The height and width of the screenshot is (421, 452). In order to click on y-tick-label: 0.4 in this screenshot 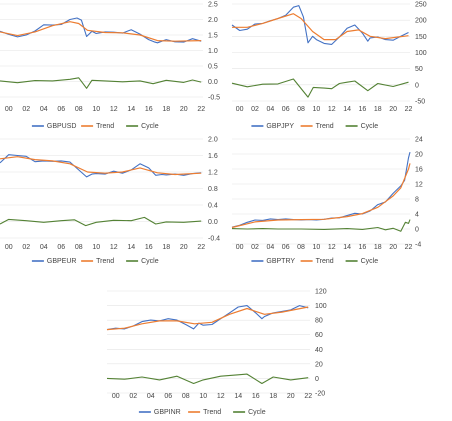, I will do `click(213, 206)`.